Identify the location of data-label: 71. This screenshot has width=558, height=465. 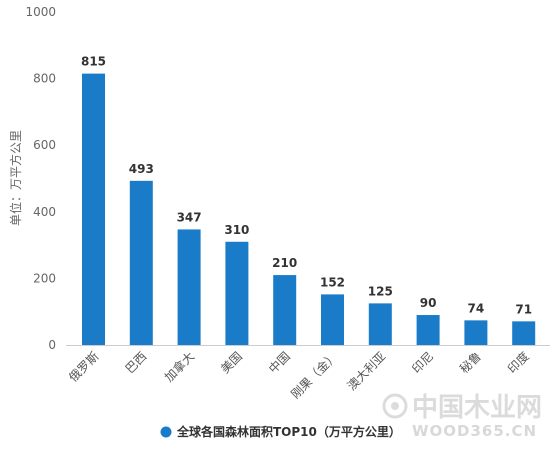
(523, 309).